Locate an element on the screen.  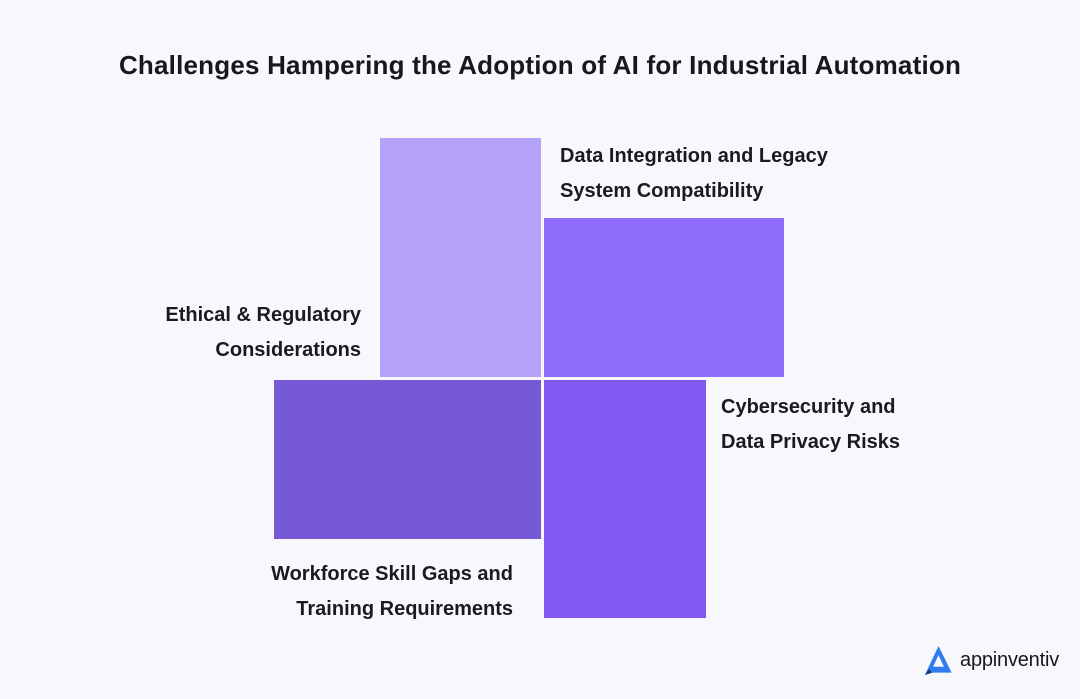
appinventiv-icon-main-shape is located at coordinates (938, 660).